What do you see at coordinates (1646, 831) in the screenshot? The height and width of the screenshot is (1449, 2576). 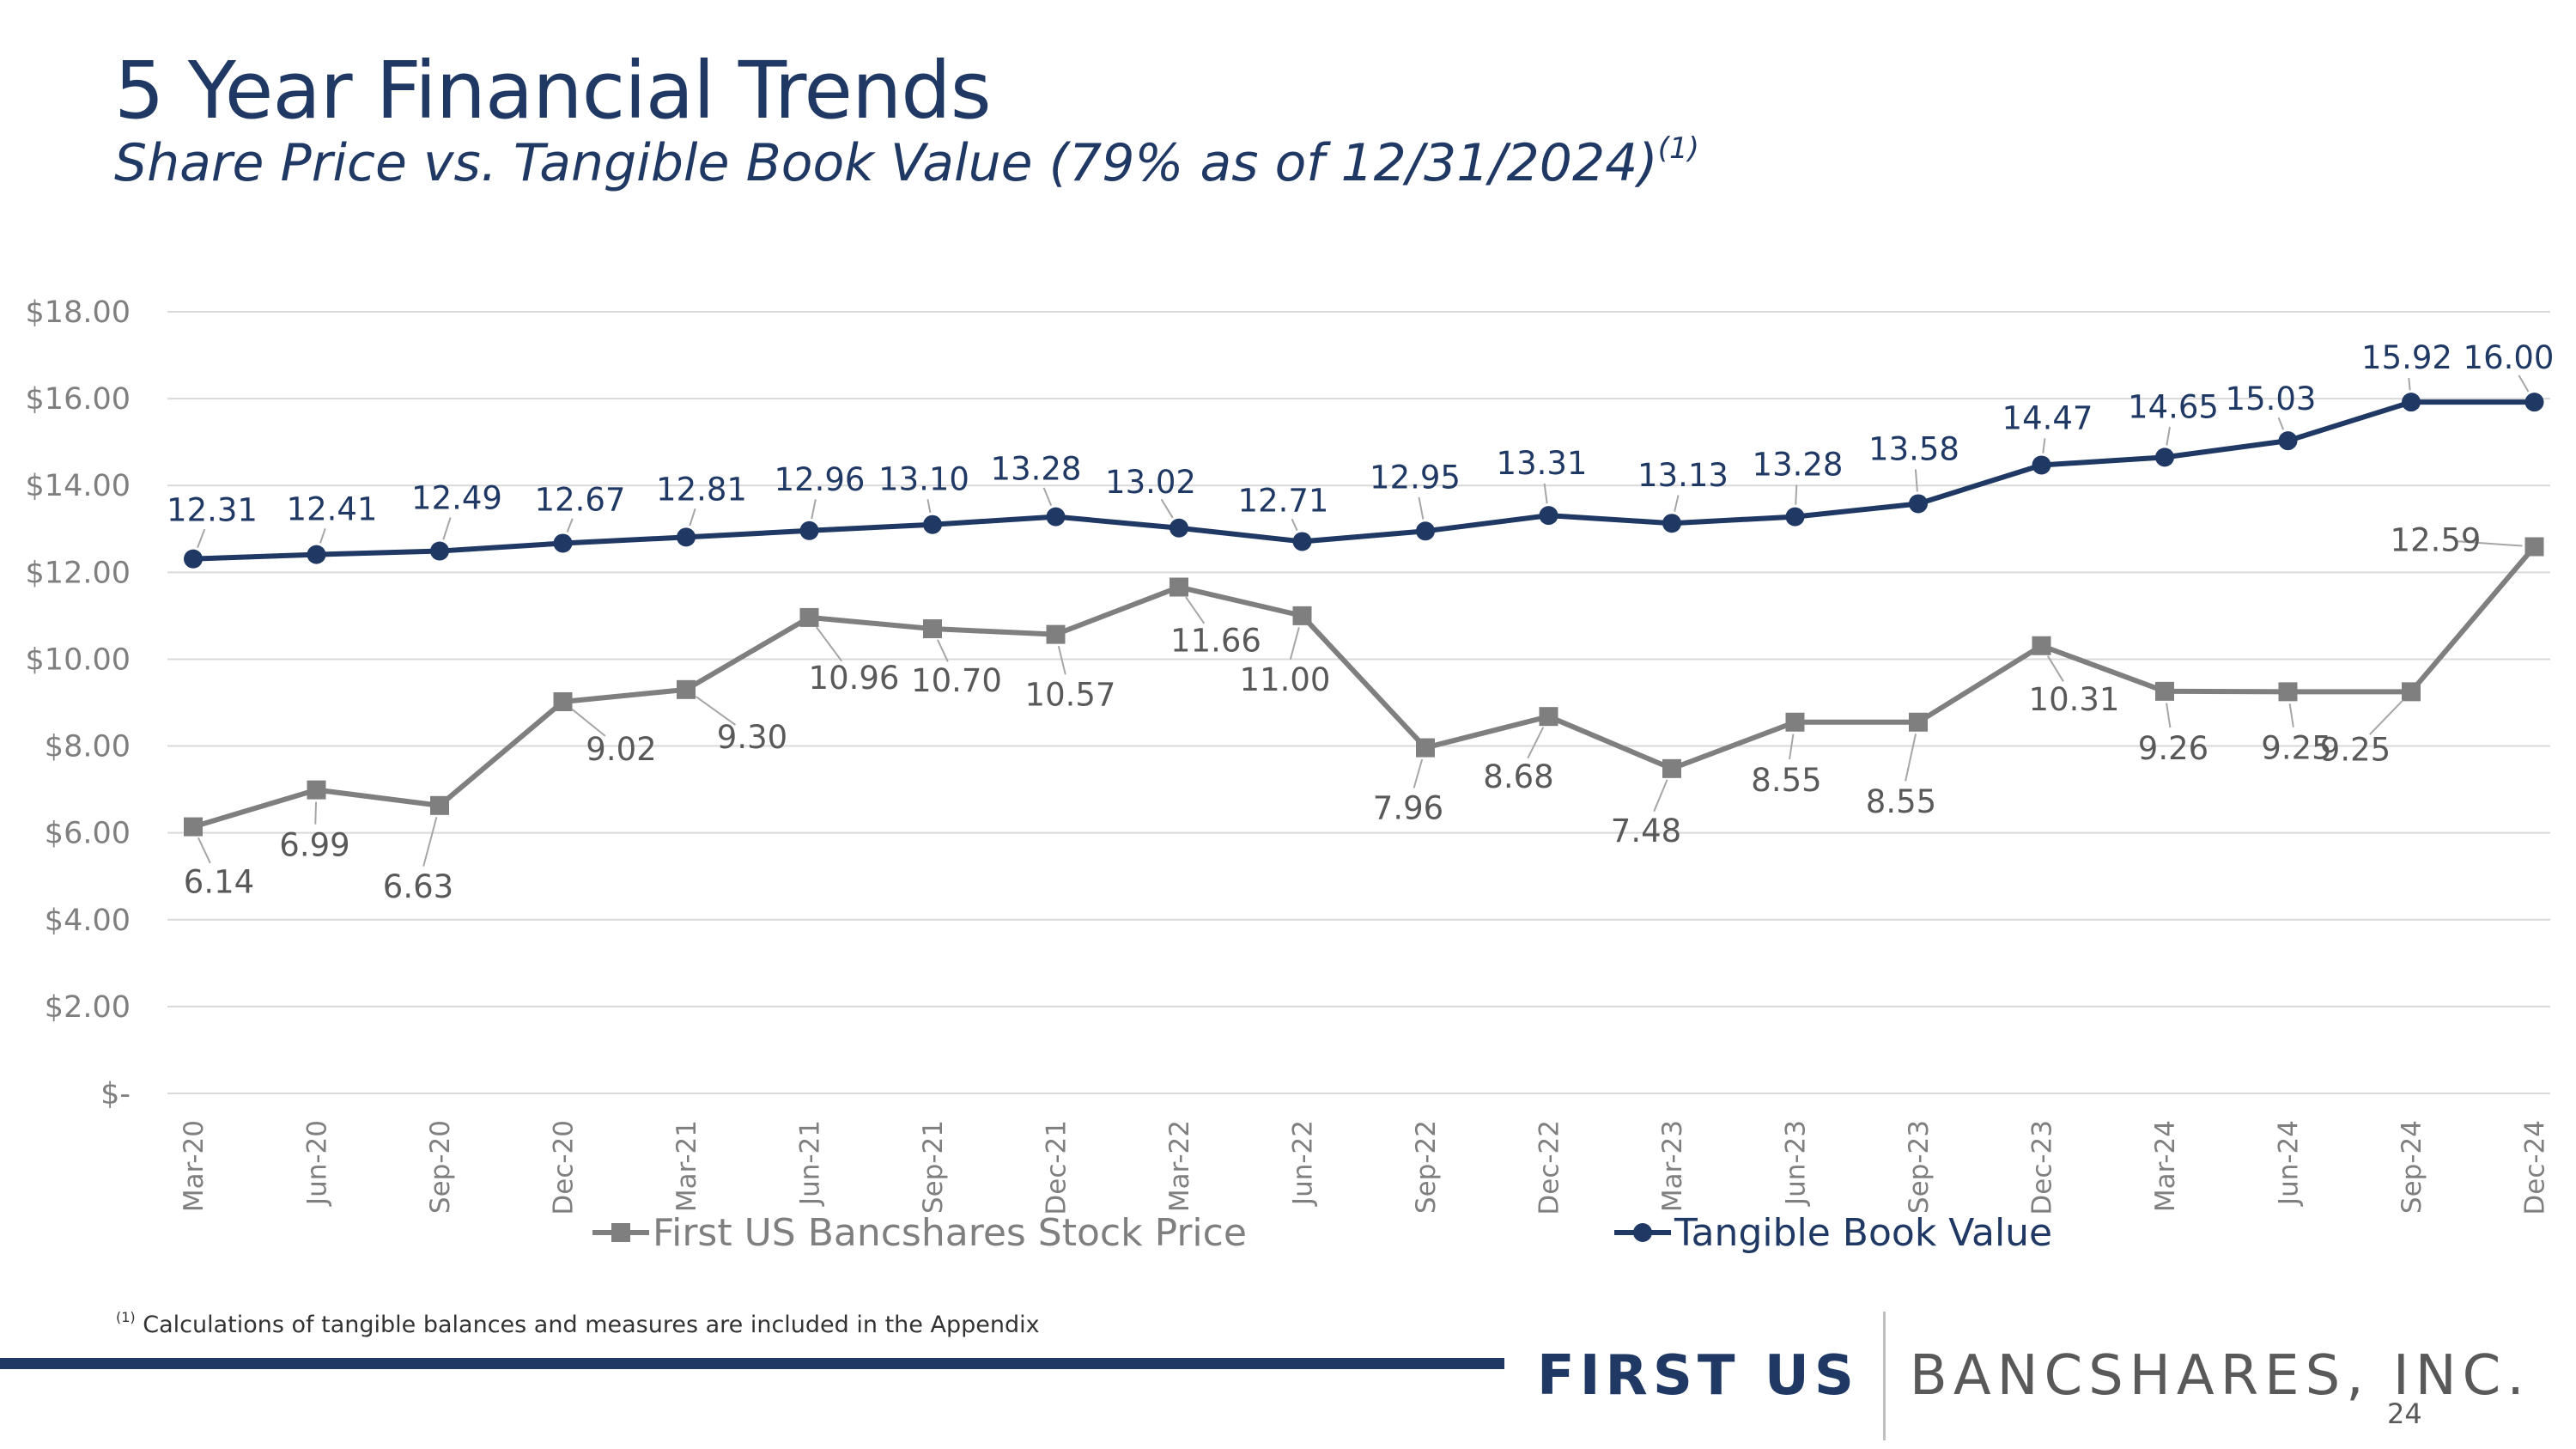 I see `data-label-stock-price: 7.48` at bounding box center [1646, 831].